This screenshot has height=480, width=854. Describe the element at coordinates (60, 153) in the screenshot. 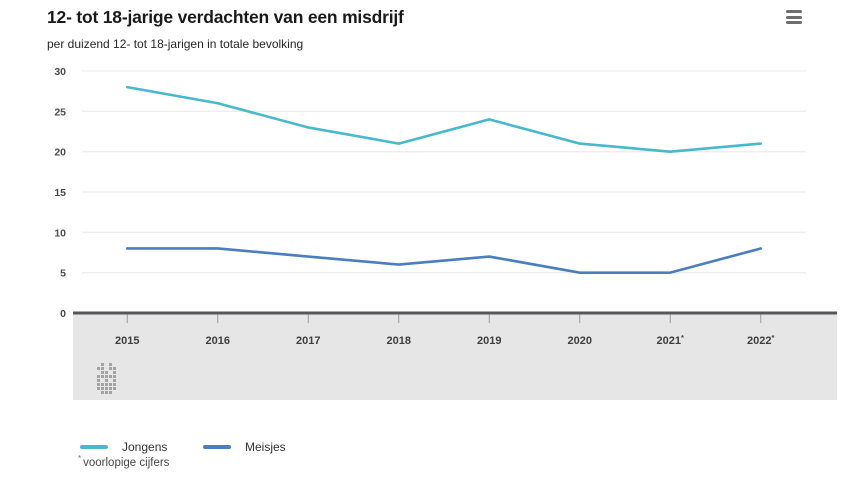

I see `y-axis-label: 20` at that location.